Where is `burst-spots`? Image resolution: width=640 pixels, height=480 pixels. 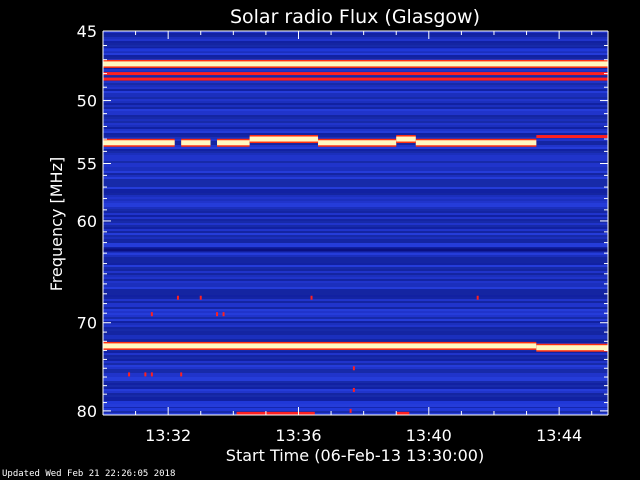
burst-spots is located at coordinates (303, 354).